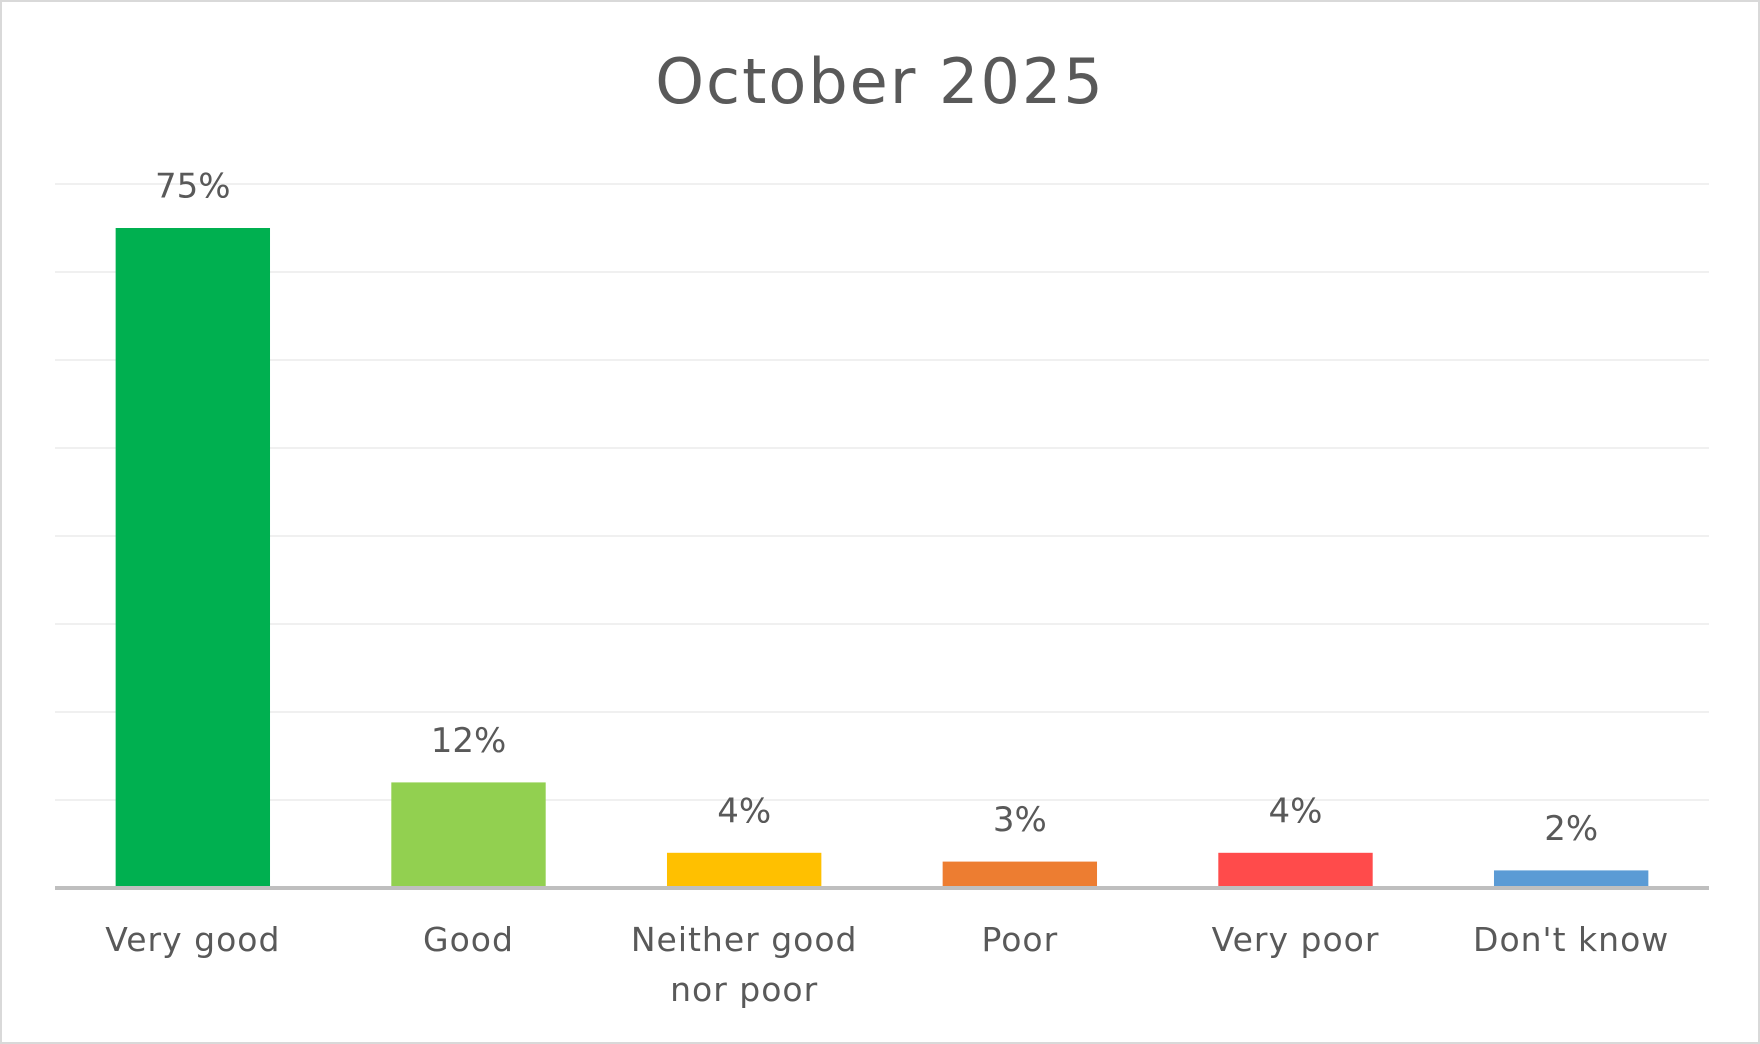 The image size is (1760, 1044). What do you see at coordinates (1295, 939) in the screenshot?
I see `x-tick-label: Very poor` at bounding box center [1295, 939].